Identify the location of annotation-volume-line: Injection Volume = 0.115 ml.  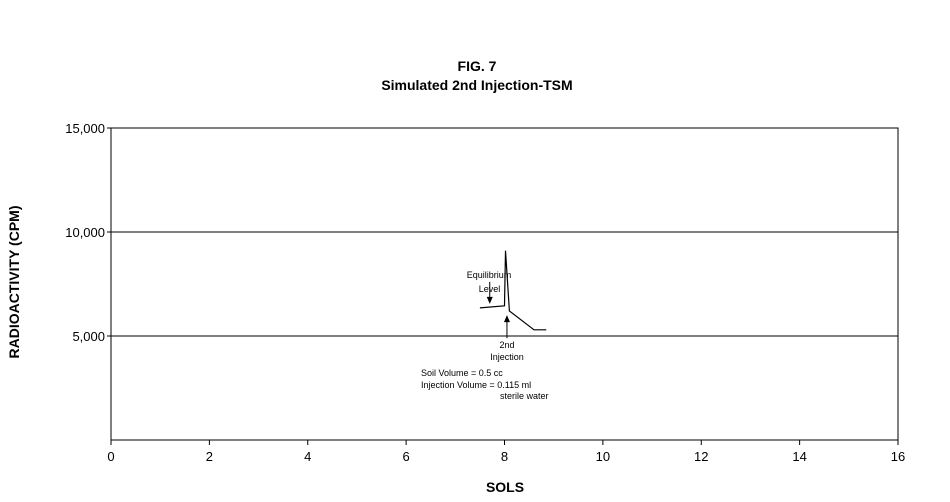
(476, 385).